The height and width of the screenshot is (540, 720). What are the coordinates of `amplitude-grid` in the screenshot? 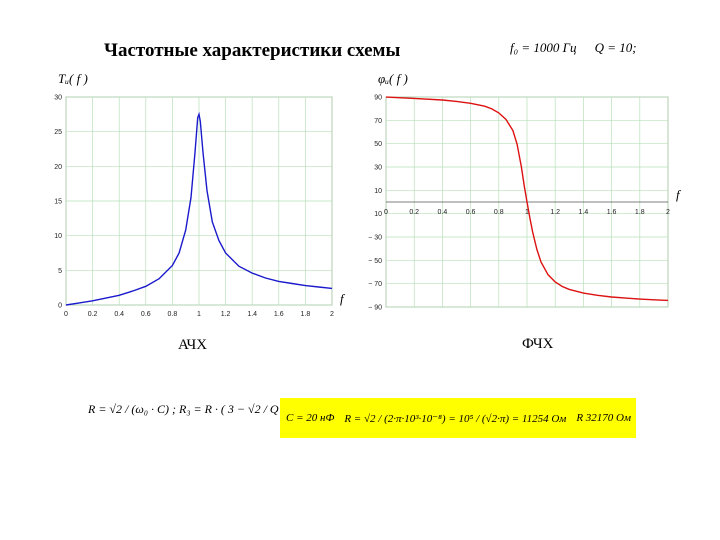 It's located at (199, 201).